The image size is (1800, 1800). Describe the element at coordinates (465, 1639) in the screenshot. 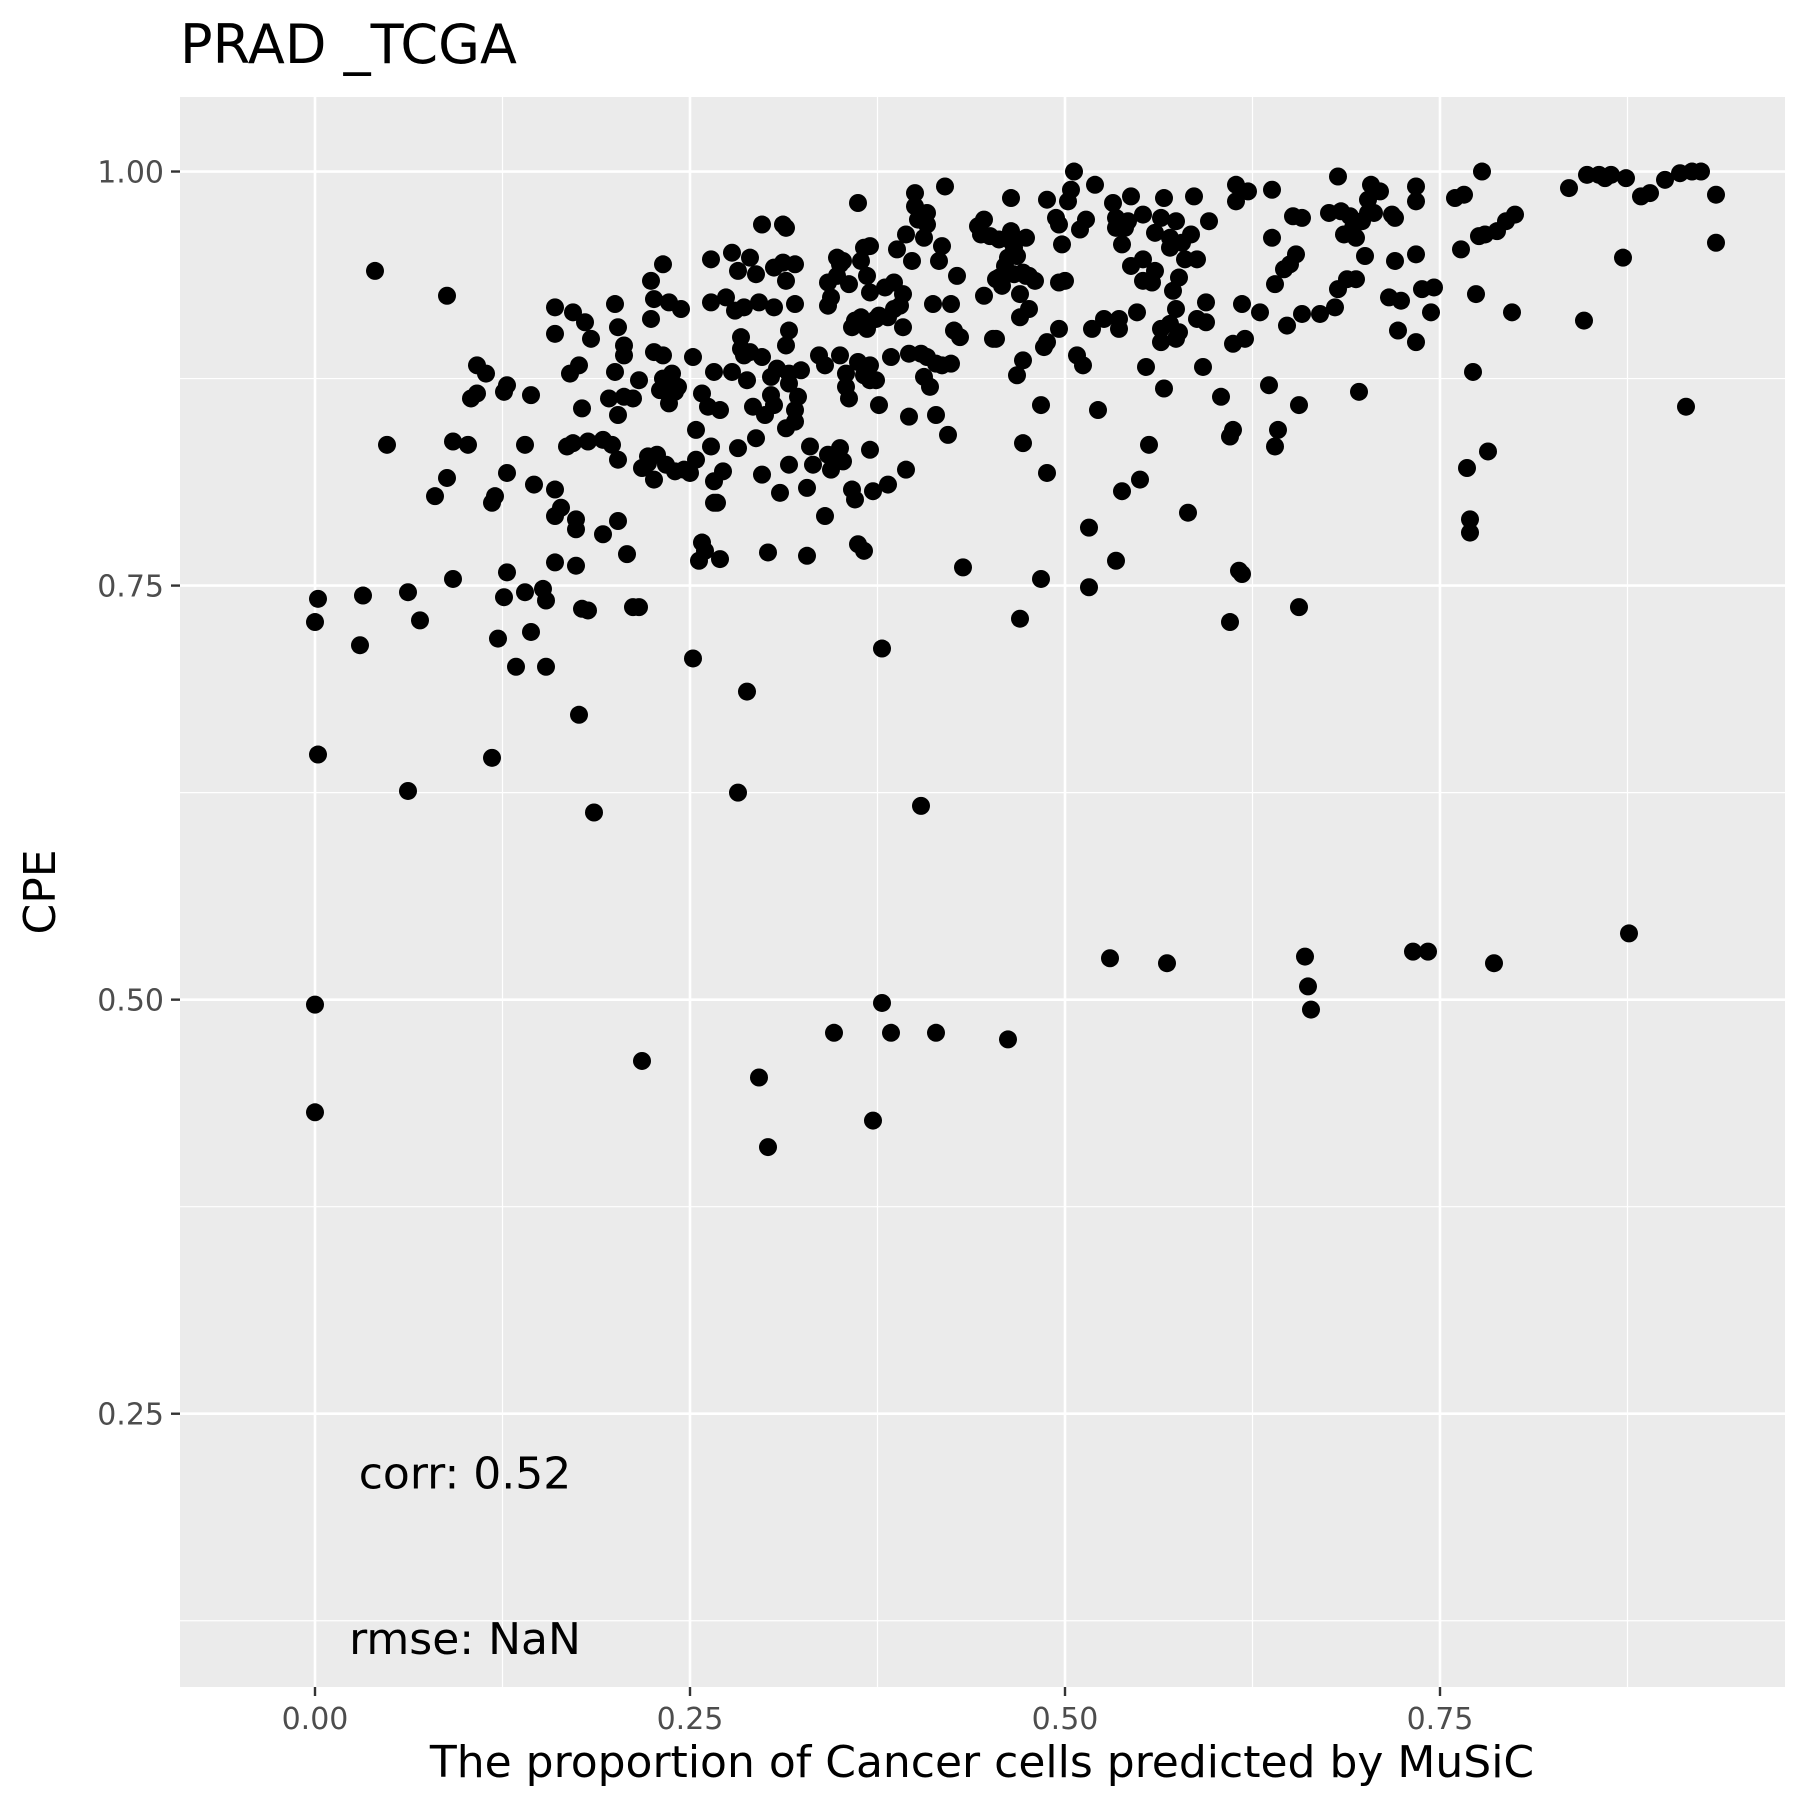

I see `annotation-text: rmse: NaN` at that location.